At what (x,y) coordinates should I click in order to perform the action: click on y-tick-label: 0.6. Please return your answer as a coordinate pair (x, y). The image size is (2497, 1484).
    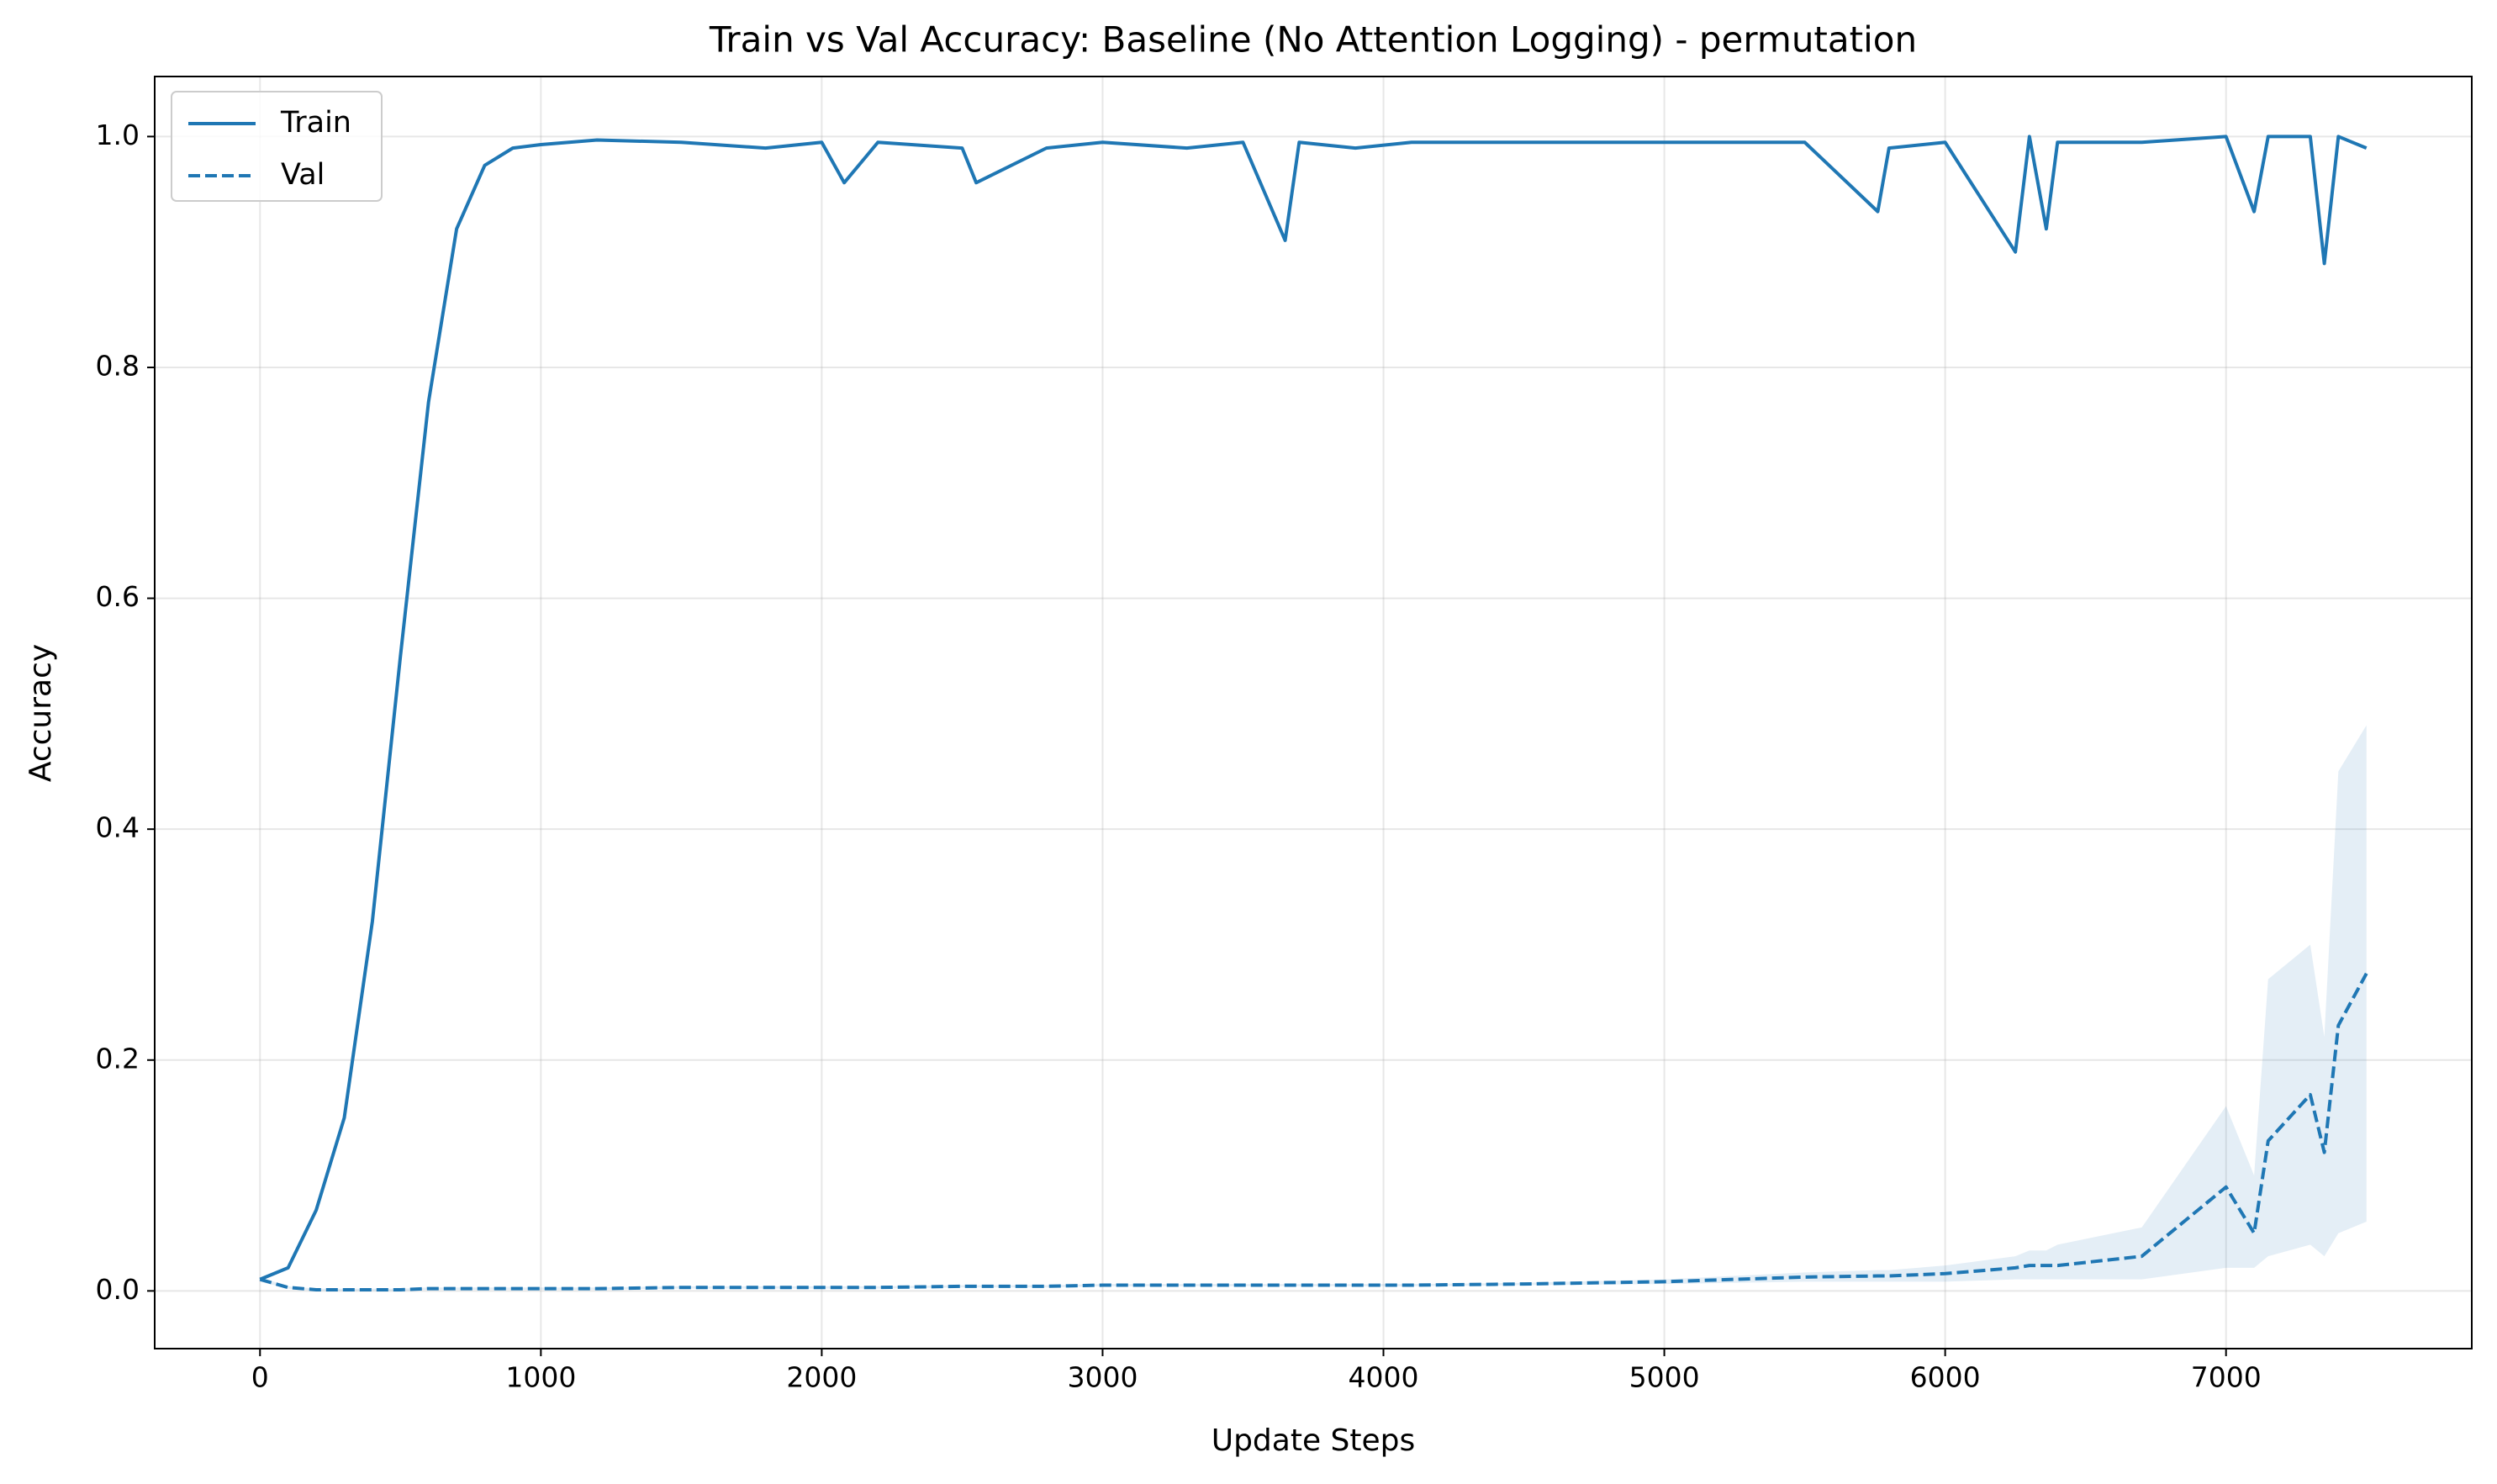
    Looking at the image, I should click on (118, 596).